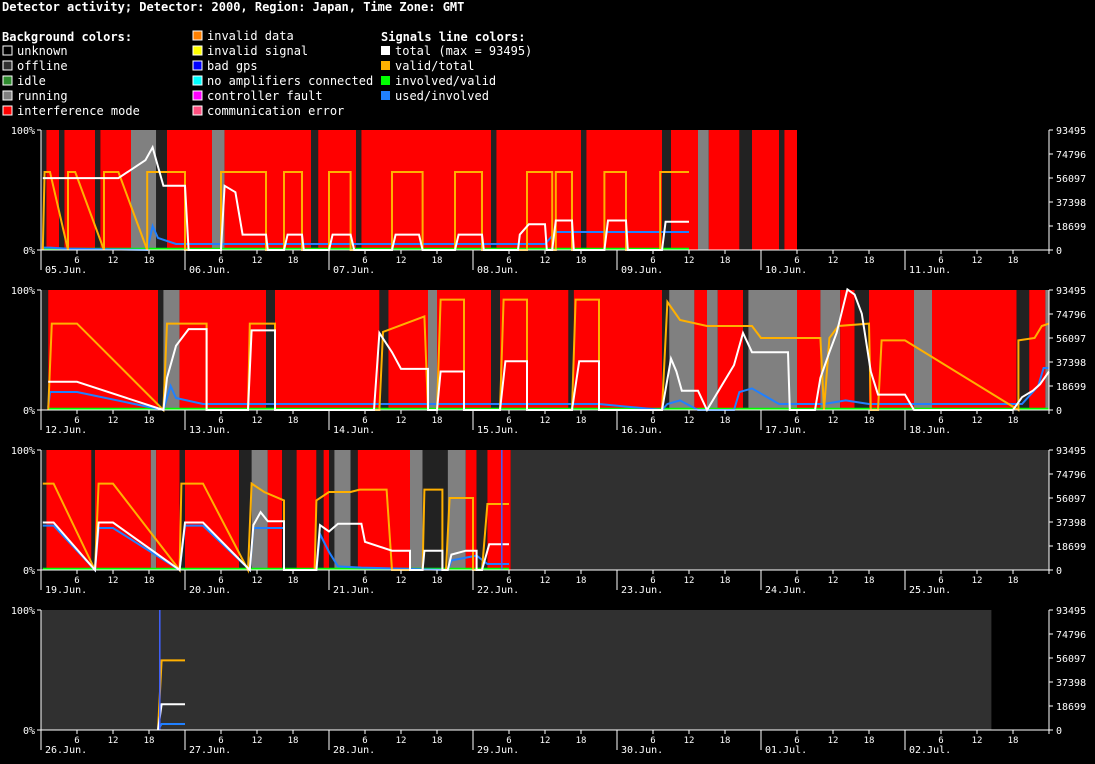 The height and width of the screenshot is (764, 1095). I want to click on right-tick-label: 93495, so click(1071, 611).